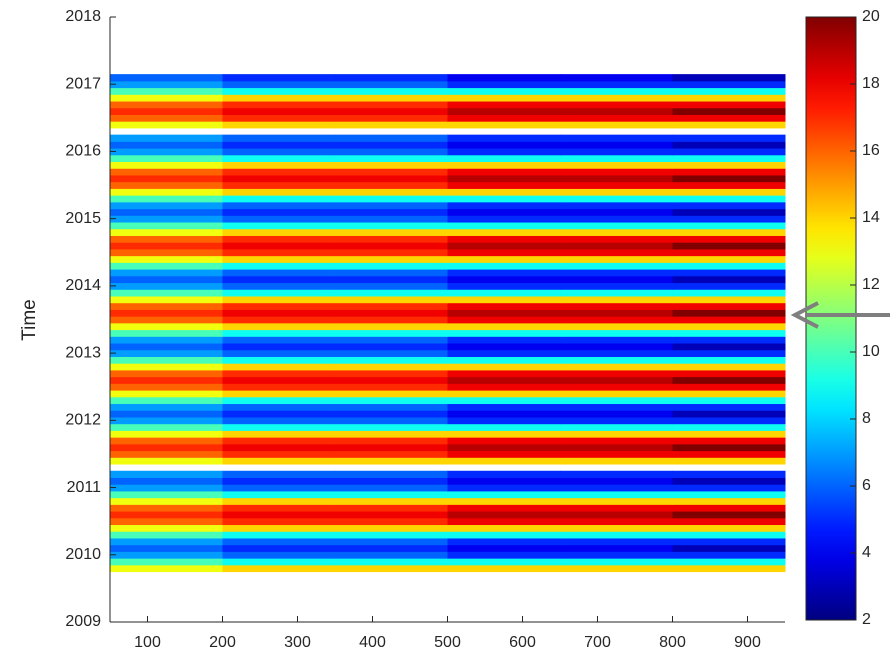  I want to click on colorbar-tick-label: 8, so click(866, 418).